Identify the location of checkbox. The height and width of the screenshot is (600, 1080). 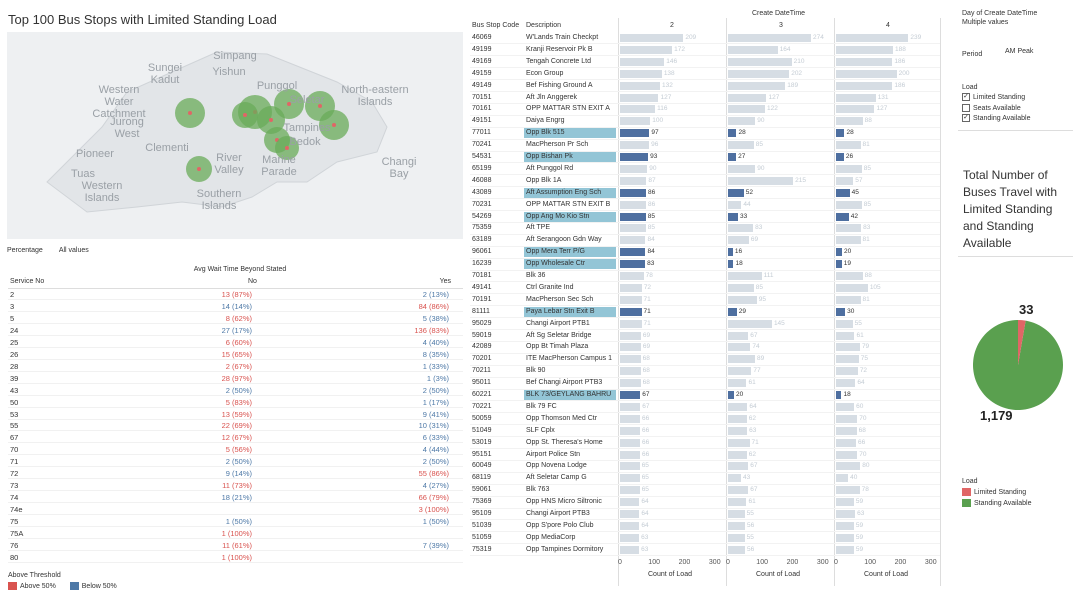
(966, 107).